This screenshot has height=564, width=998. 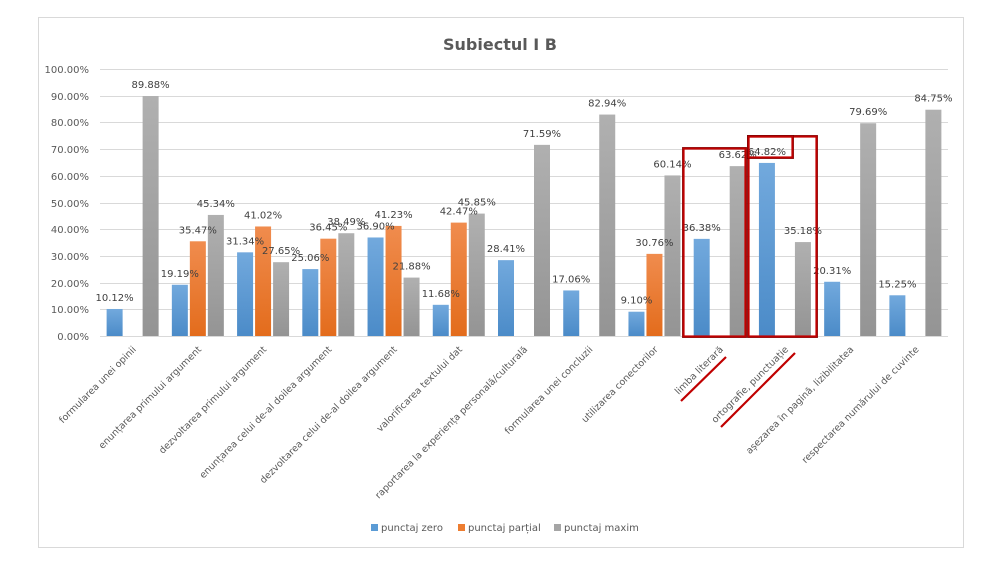 I want to click on data-label: 21.88%, so click(x=411, y=267).